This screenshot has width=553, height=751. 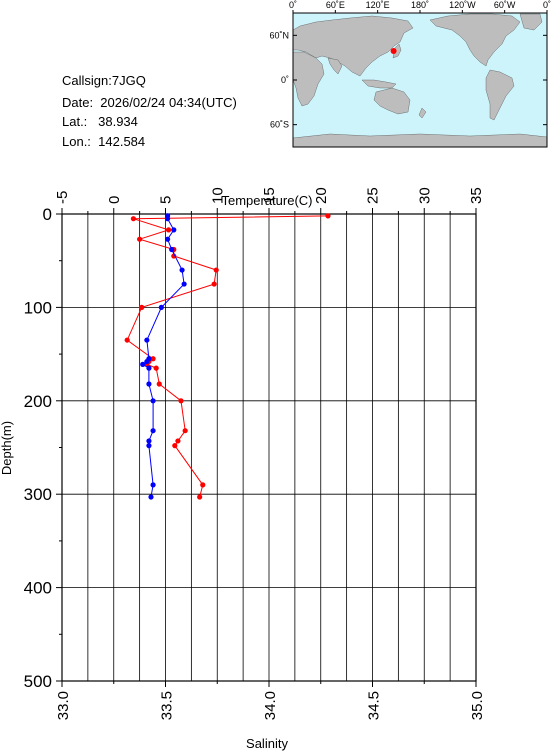 What do you see at coordinates (269, 195) in the screenshot?
I see `temperature-tick-label: 15` at bounding box center [269, 195].